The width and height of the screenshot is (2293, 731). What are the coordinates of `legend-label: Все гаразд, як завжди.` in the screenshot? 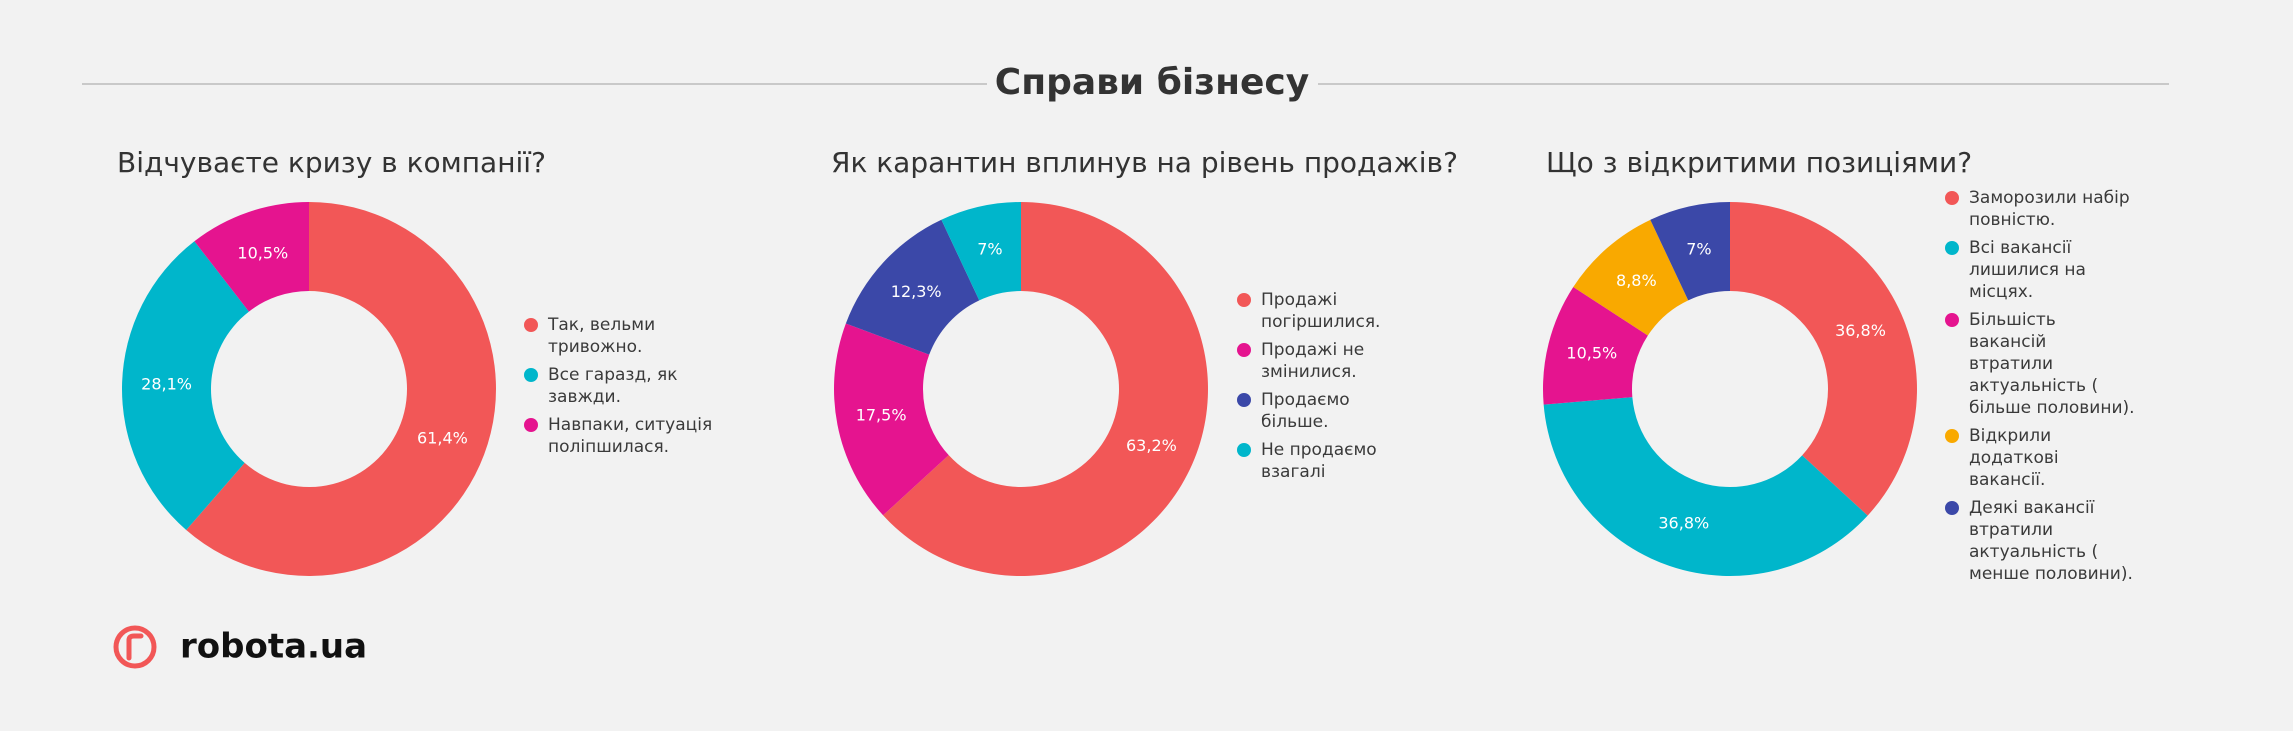 It's located at (613, 386).